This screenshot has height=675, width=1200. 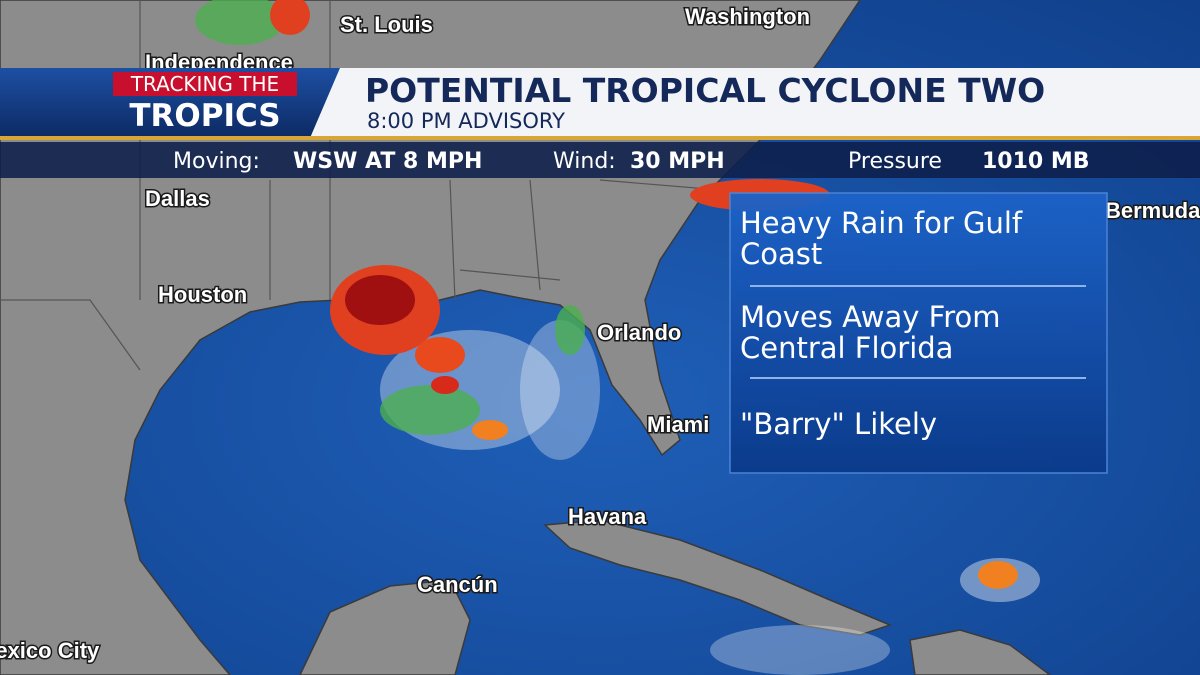 I want to click on city-label: Miami, so click(x=678, y=424).